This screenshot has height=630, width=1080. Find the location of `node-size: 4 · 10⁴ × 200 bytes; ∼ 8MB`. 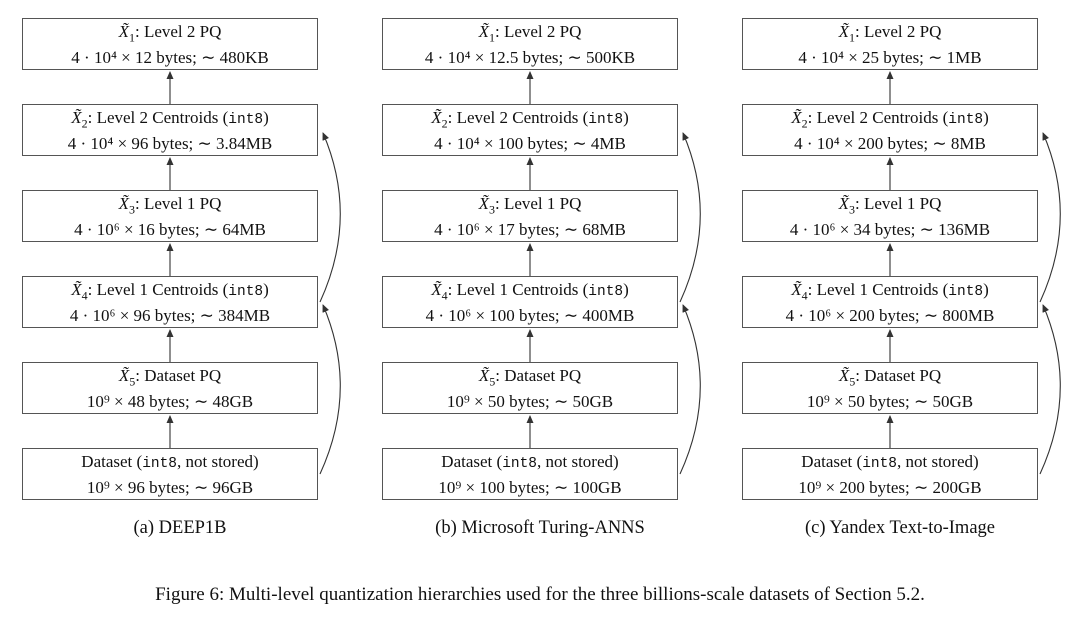

node-size: 4 · 10⁴ × 200 bytes; ∼ 8MB is located at coordinates (890, 143).